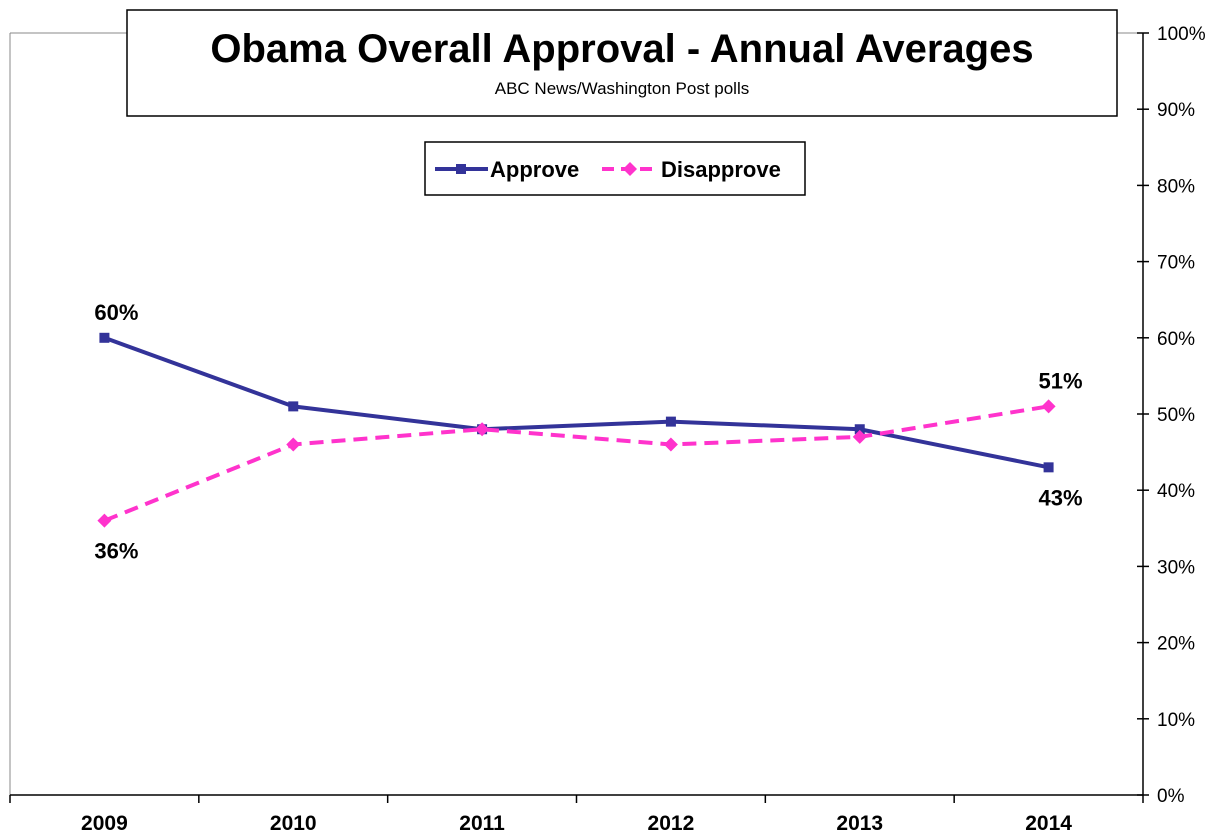 The image size is (1226, 837). Describe the element at coordinates (534, 169) in the screenshot. I see `legend-approve-label: Approve` at that location.